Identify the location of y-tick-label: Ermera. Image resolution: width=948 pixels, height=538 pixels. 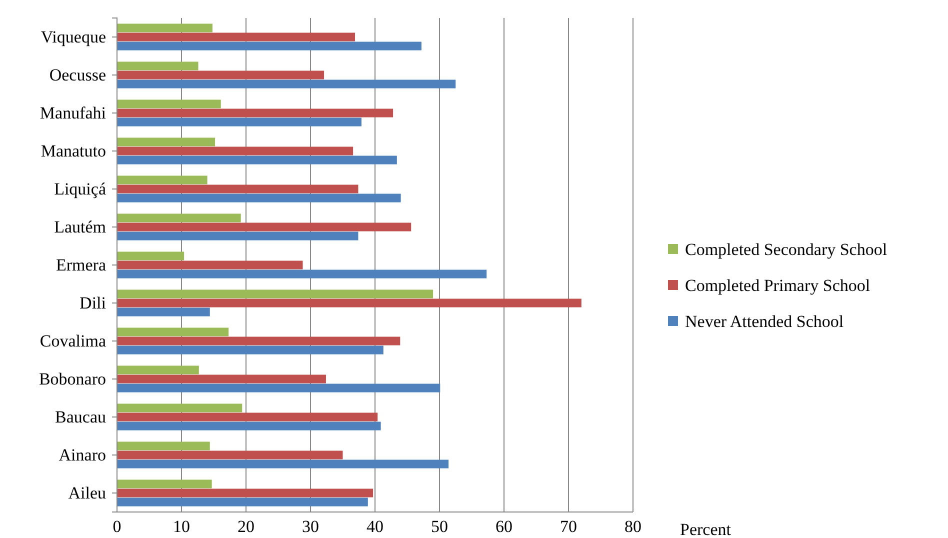
(81, 264).